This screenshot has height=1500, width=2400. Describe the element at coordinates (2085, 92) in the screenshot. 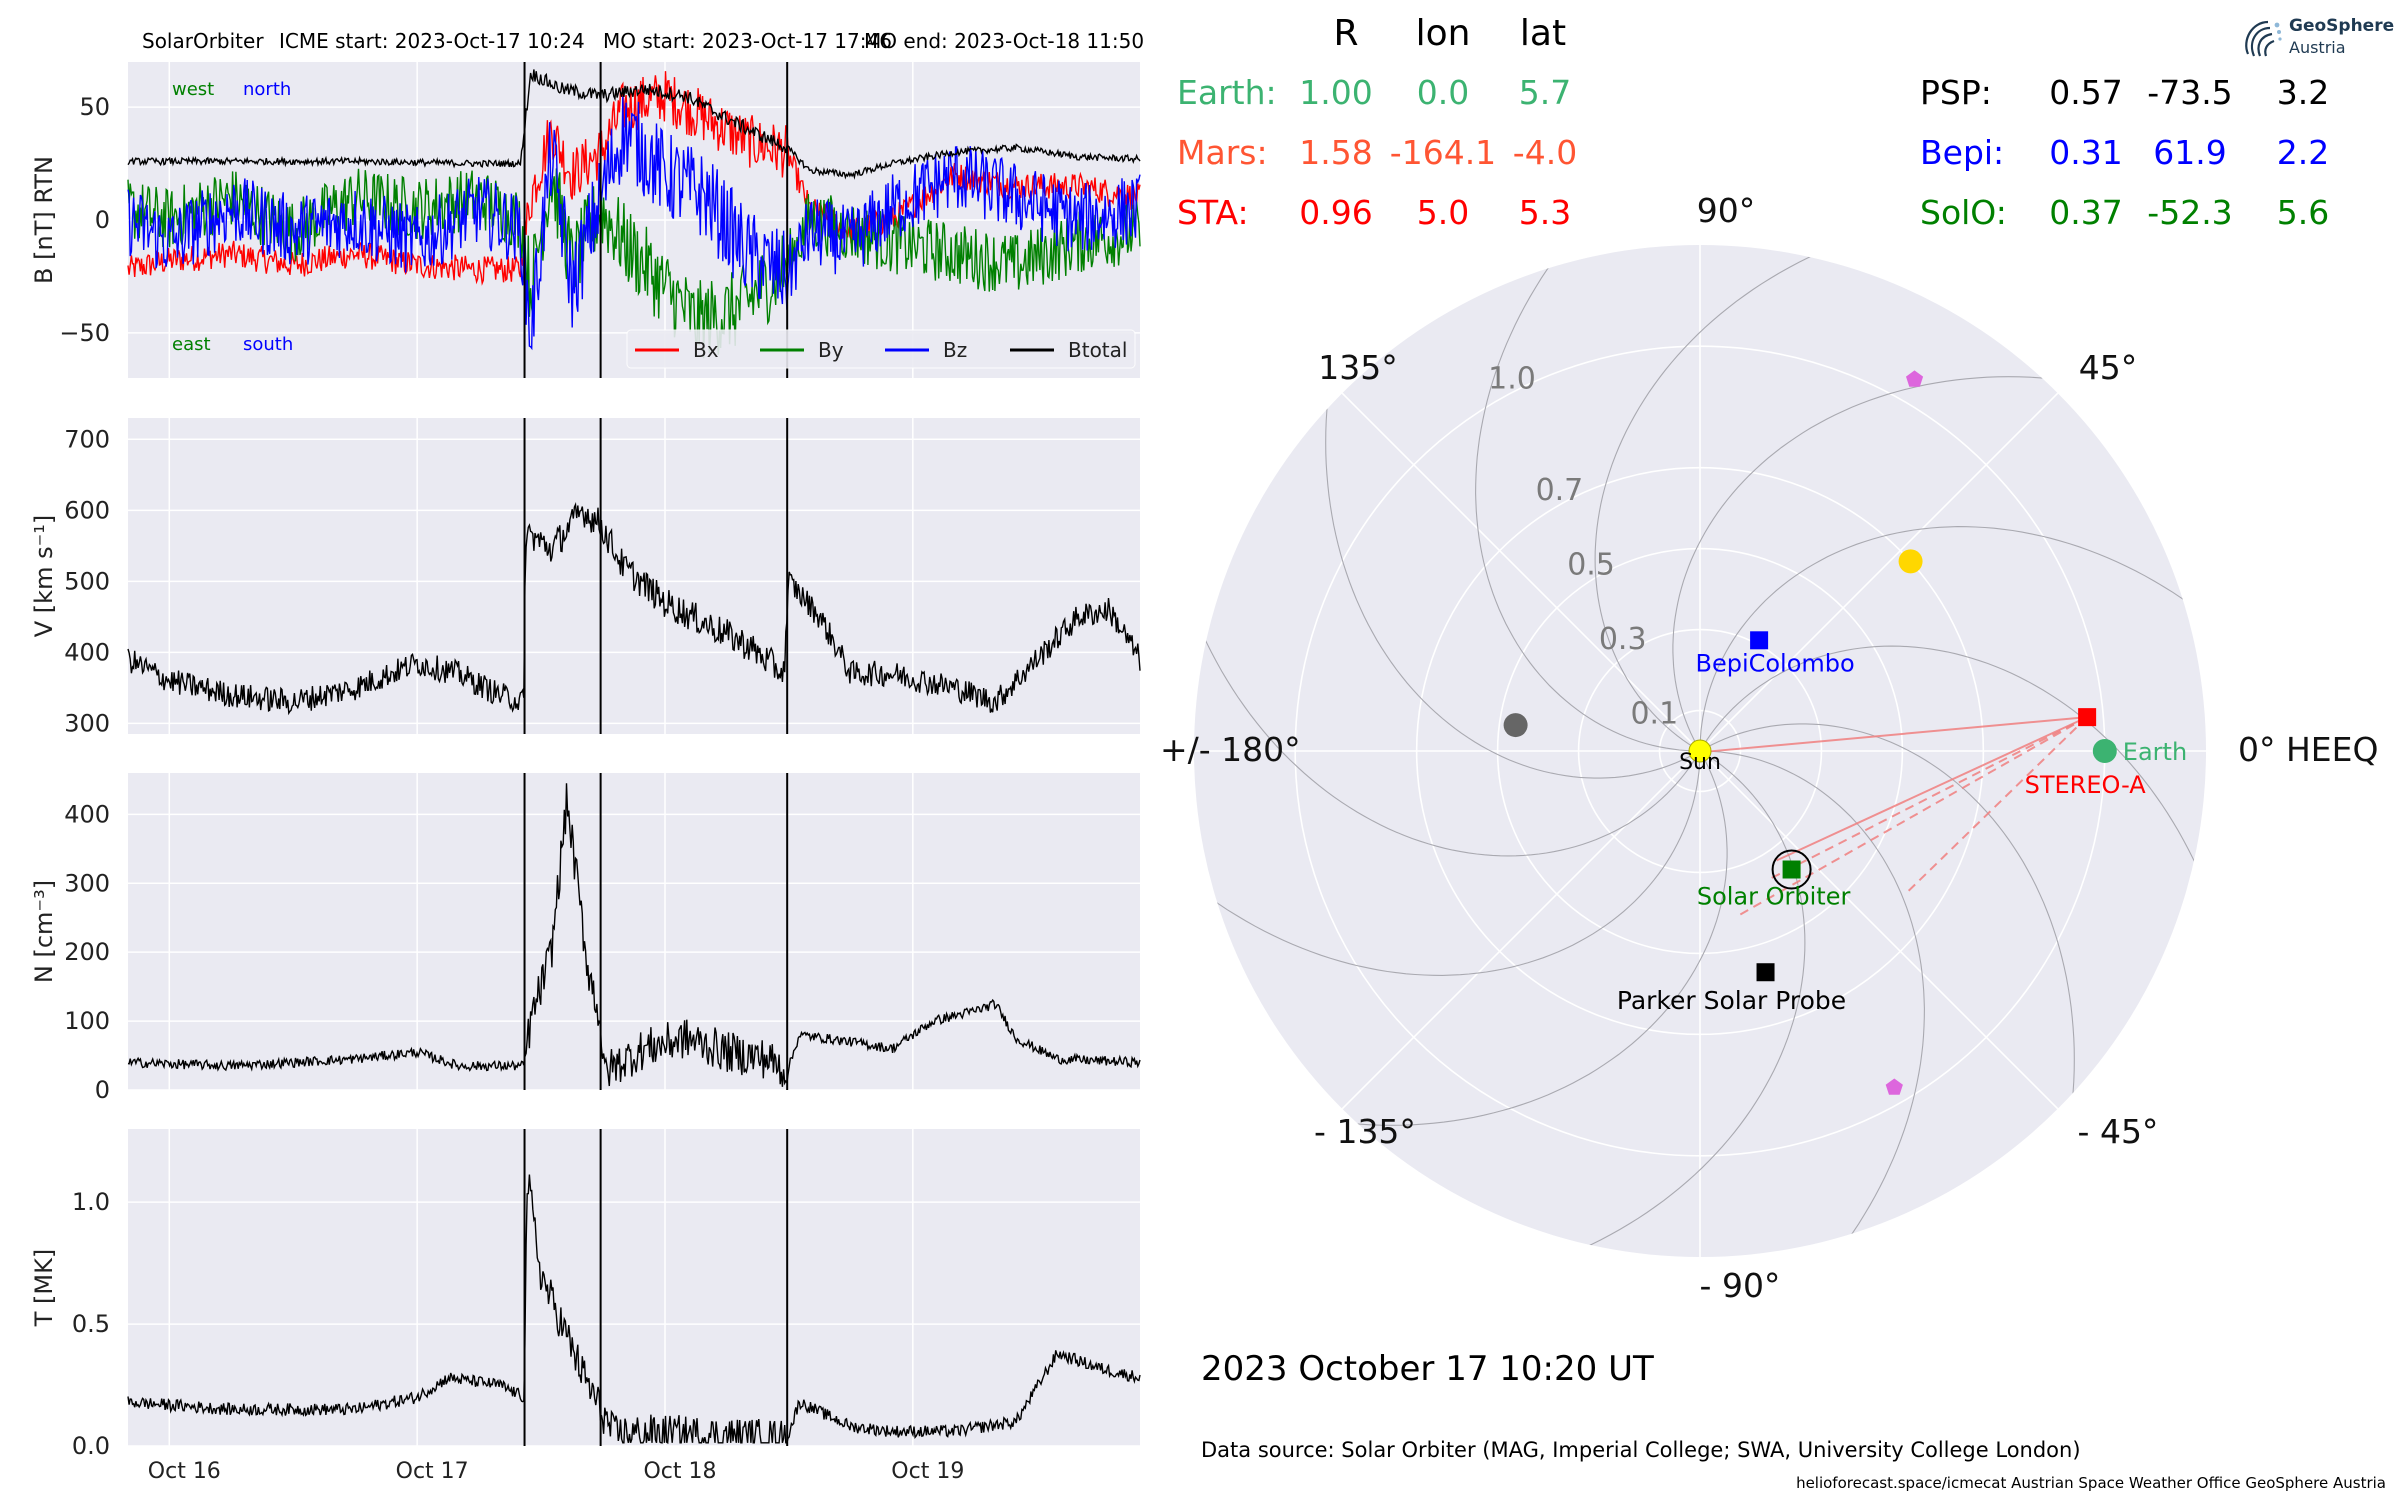

I see `row-r: 0.57` at that location.